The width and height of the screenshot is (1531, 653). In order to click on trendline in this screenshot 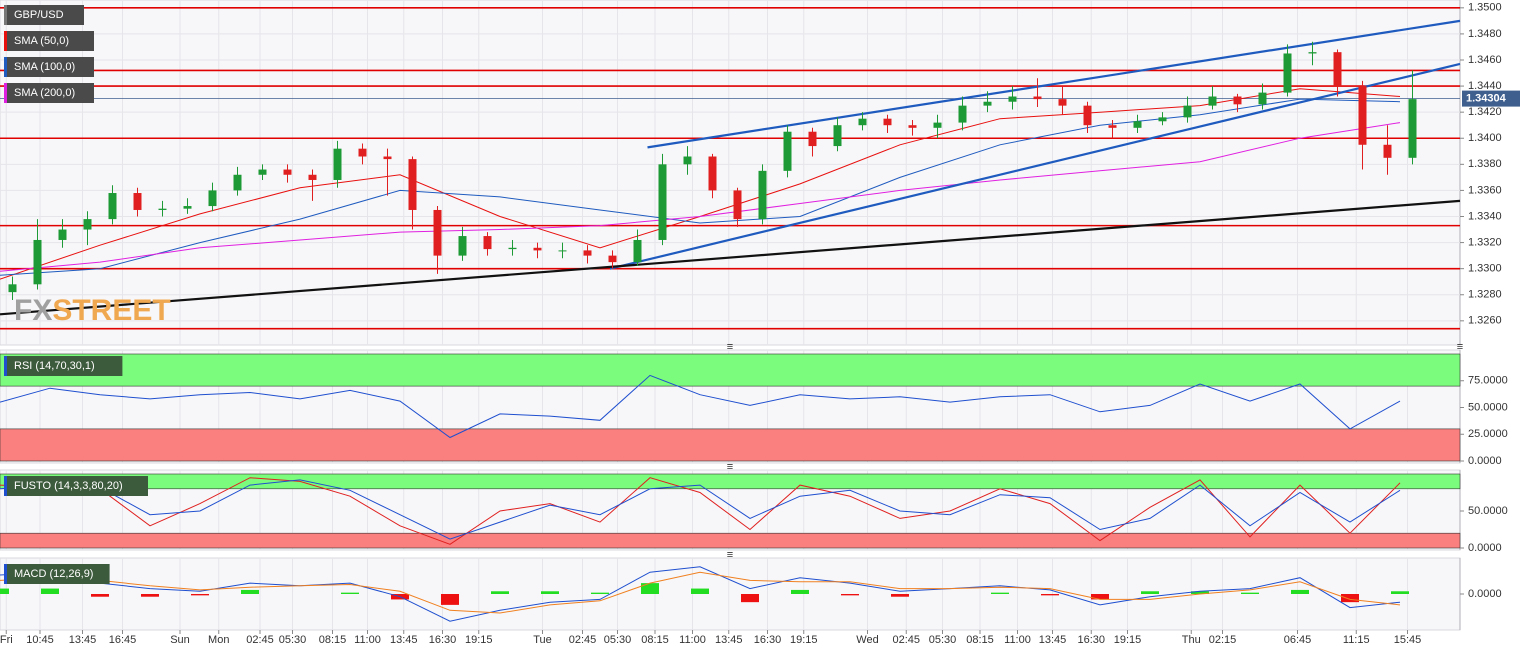, I will do `click(1054, 84)`.